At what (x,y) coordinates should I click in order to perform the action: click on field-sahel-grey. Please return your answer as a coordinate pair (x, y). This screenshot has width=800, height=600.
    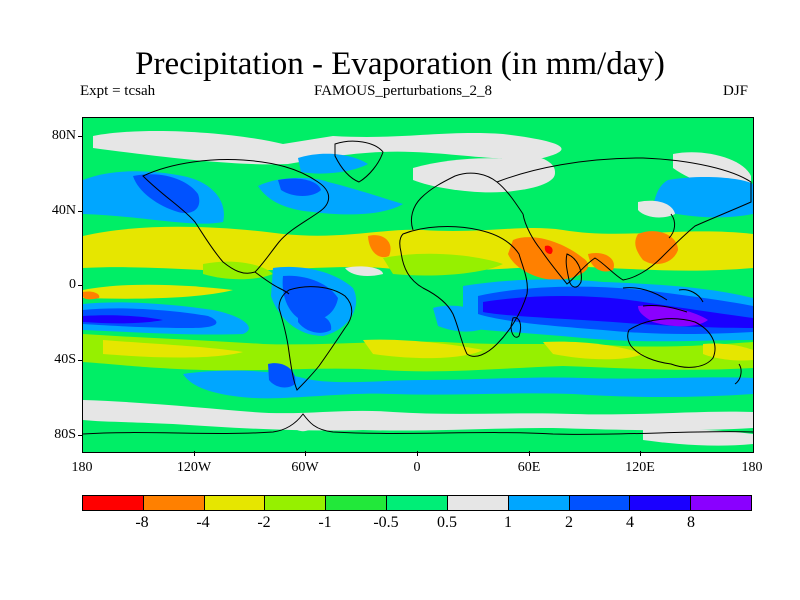
    Looking at the image, I should click on (364, 271).